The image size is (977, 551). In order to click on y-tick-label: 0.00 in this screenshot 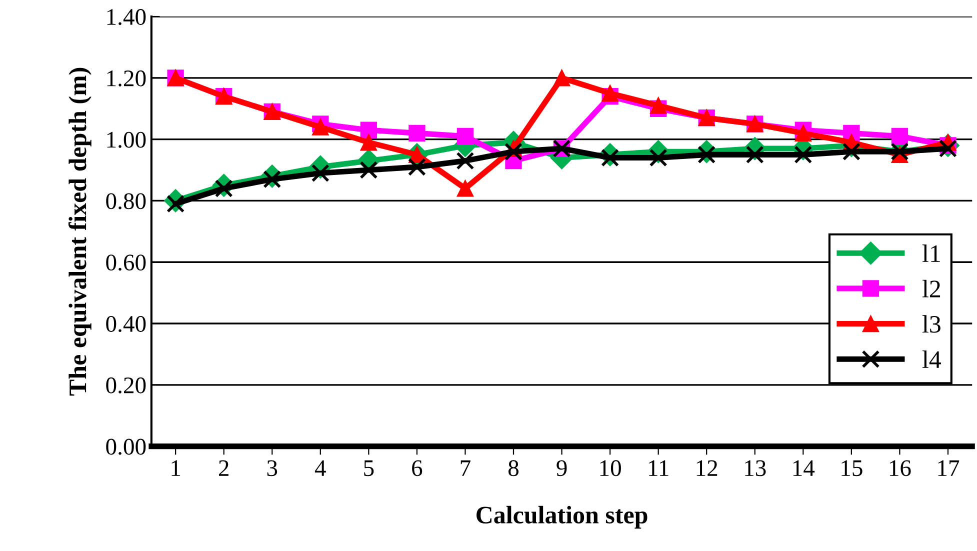, I will do `click(126, 446)`.